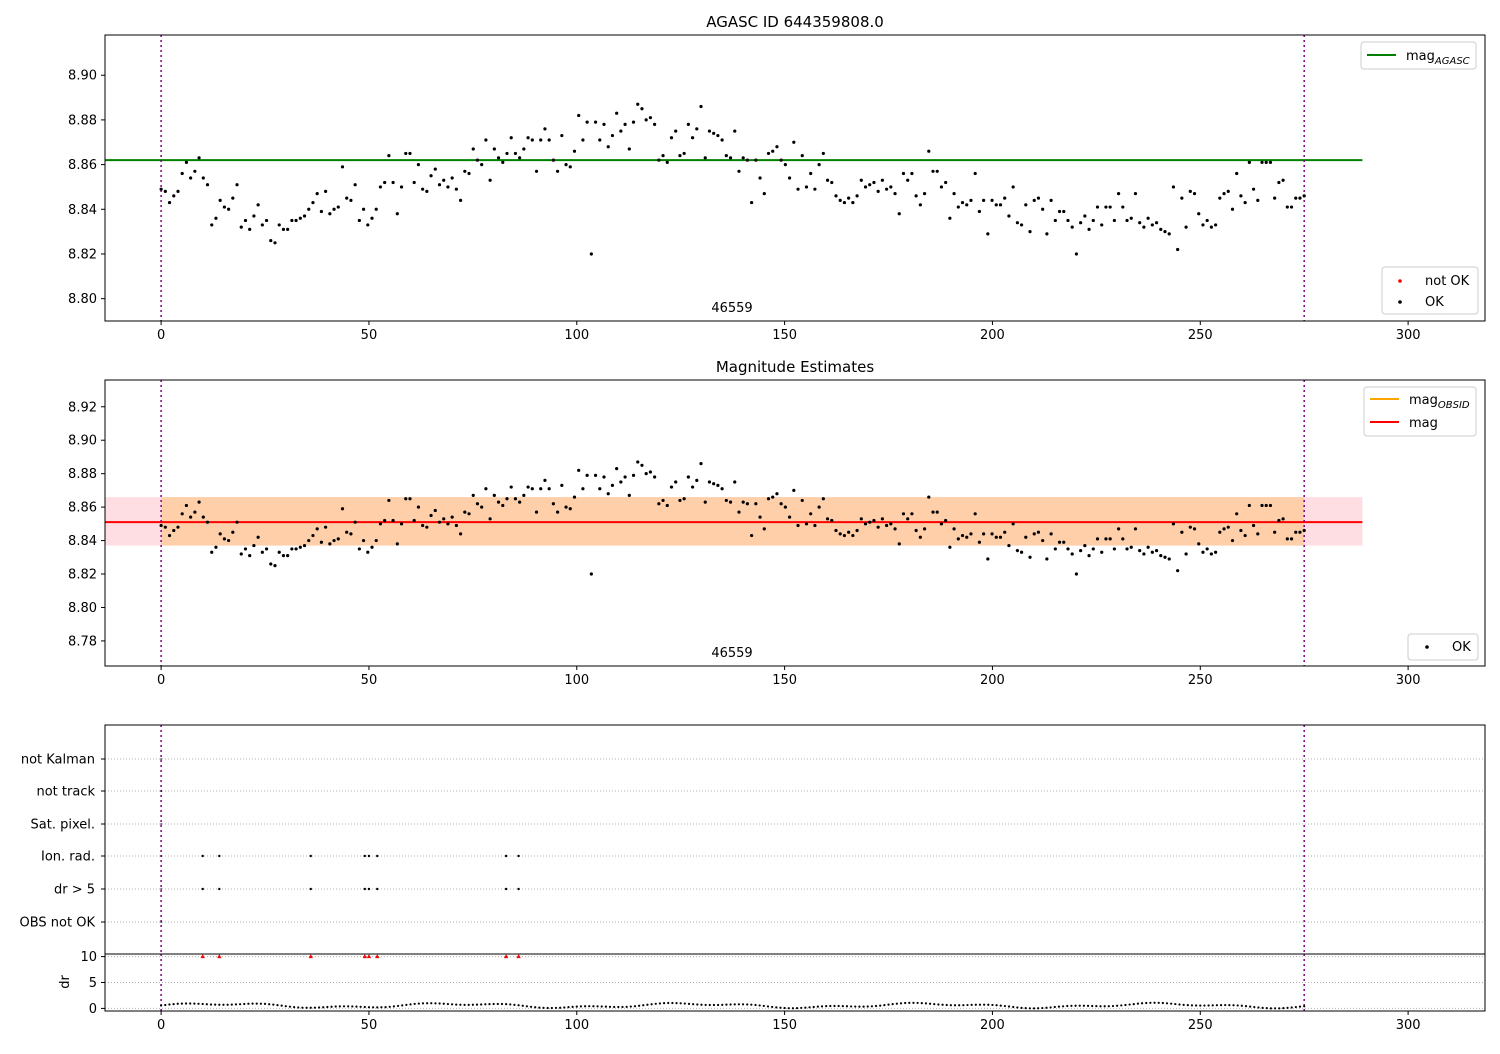 This screenshot has width=1500, height=1054. Describe the element at coordinates (789, 677) in the screenshot. I see `panel-magnitude-x-axis: 0 50 100 150 200 250 300` at that location.